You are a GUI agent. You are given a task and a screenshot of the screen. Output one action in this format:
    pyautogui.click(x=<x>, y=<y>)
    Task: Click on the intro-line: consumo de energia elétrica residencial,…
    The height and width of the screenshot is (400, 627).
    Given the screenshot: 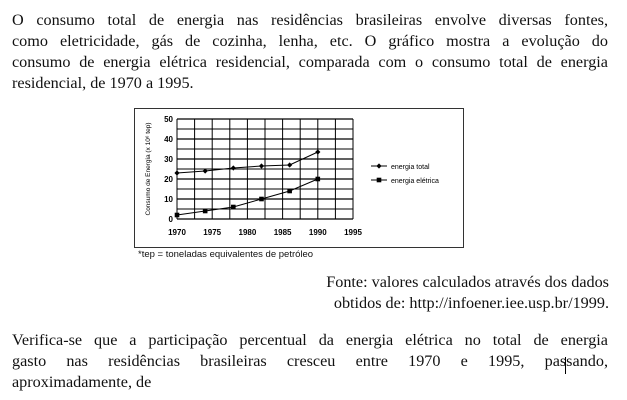 What is the action you would take?
    pyautogui.click(x=310, y=62)
    